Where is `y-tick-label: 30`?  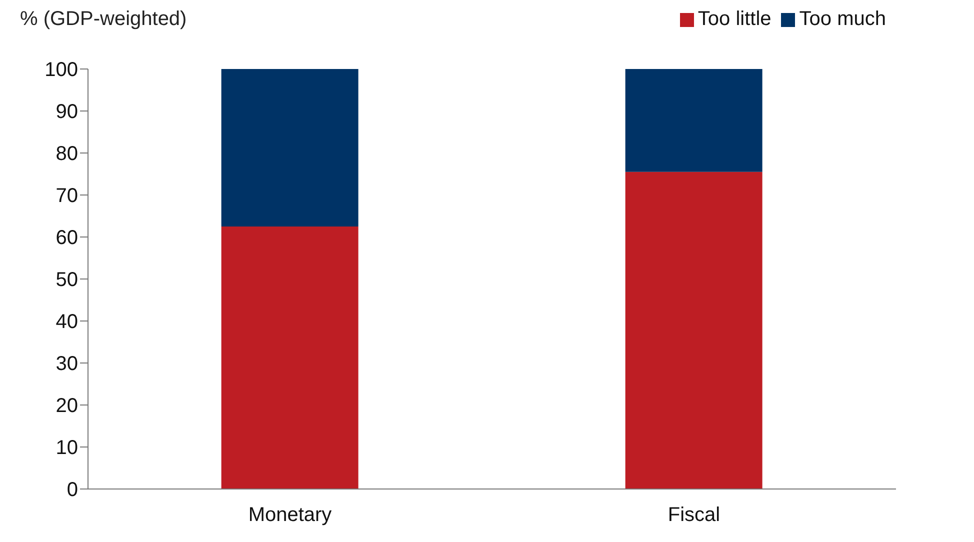
y-tick-label: 30 is located at coordinates (67, 364).